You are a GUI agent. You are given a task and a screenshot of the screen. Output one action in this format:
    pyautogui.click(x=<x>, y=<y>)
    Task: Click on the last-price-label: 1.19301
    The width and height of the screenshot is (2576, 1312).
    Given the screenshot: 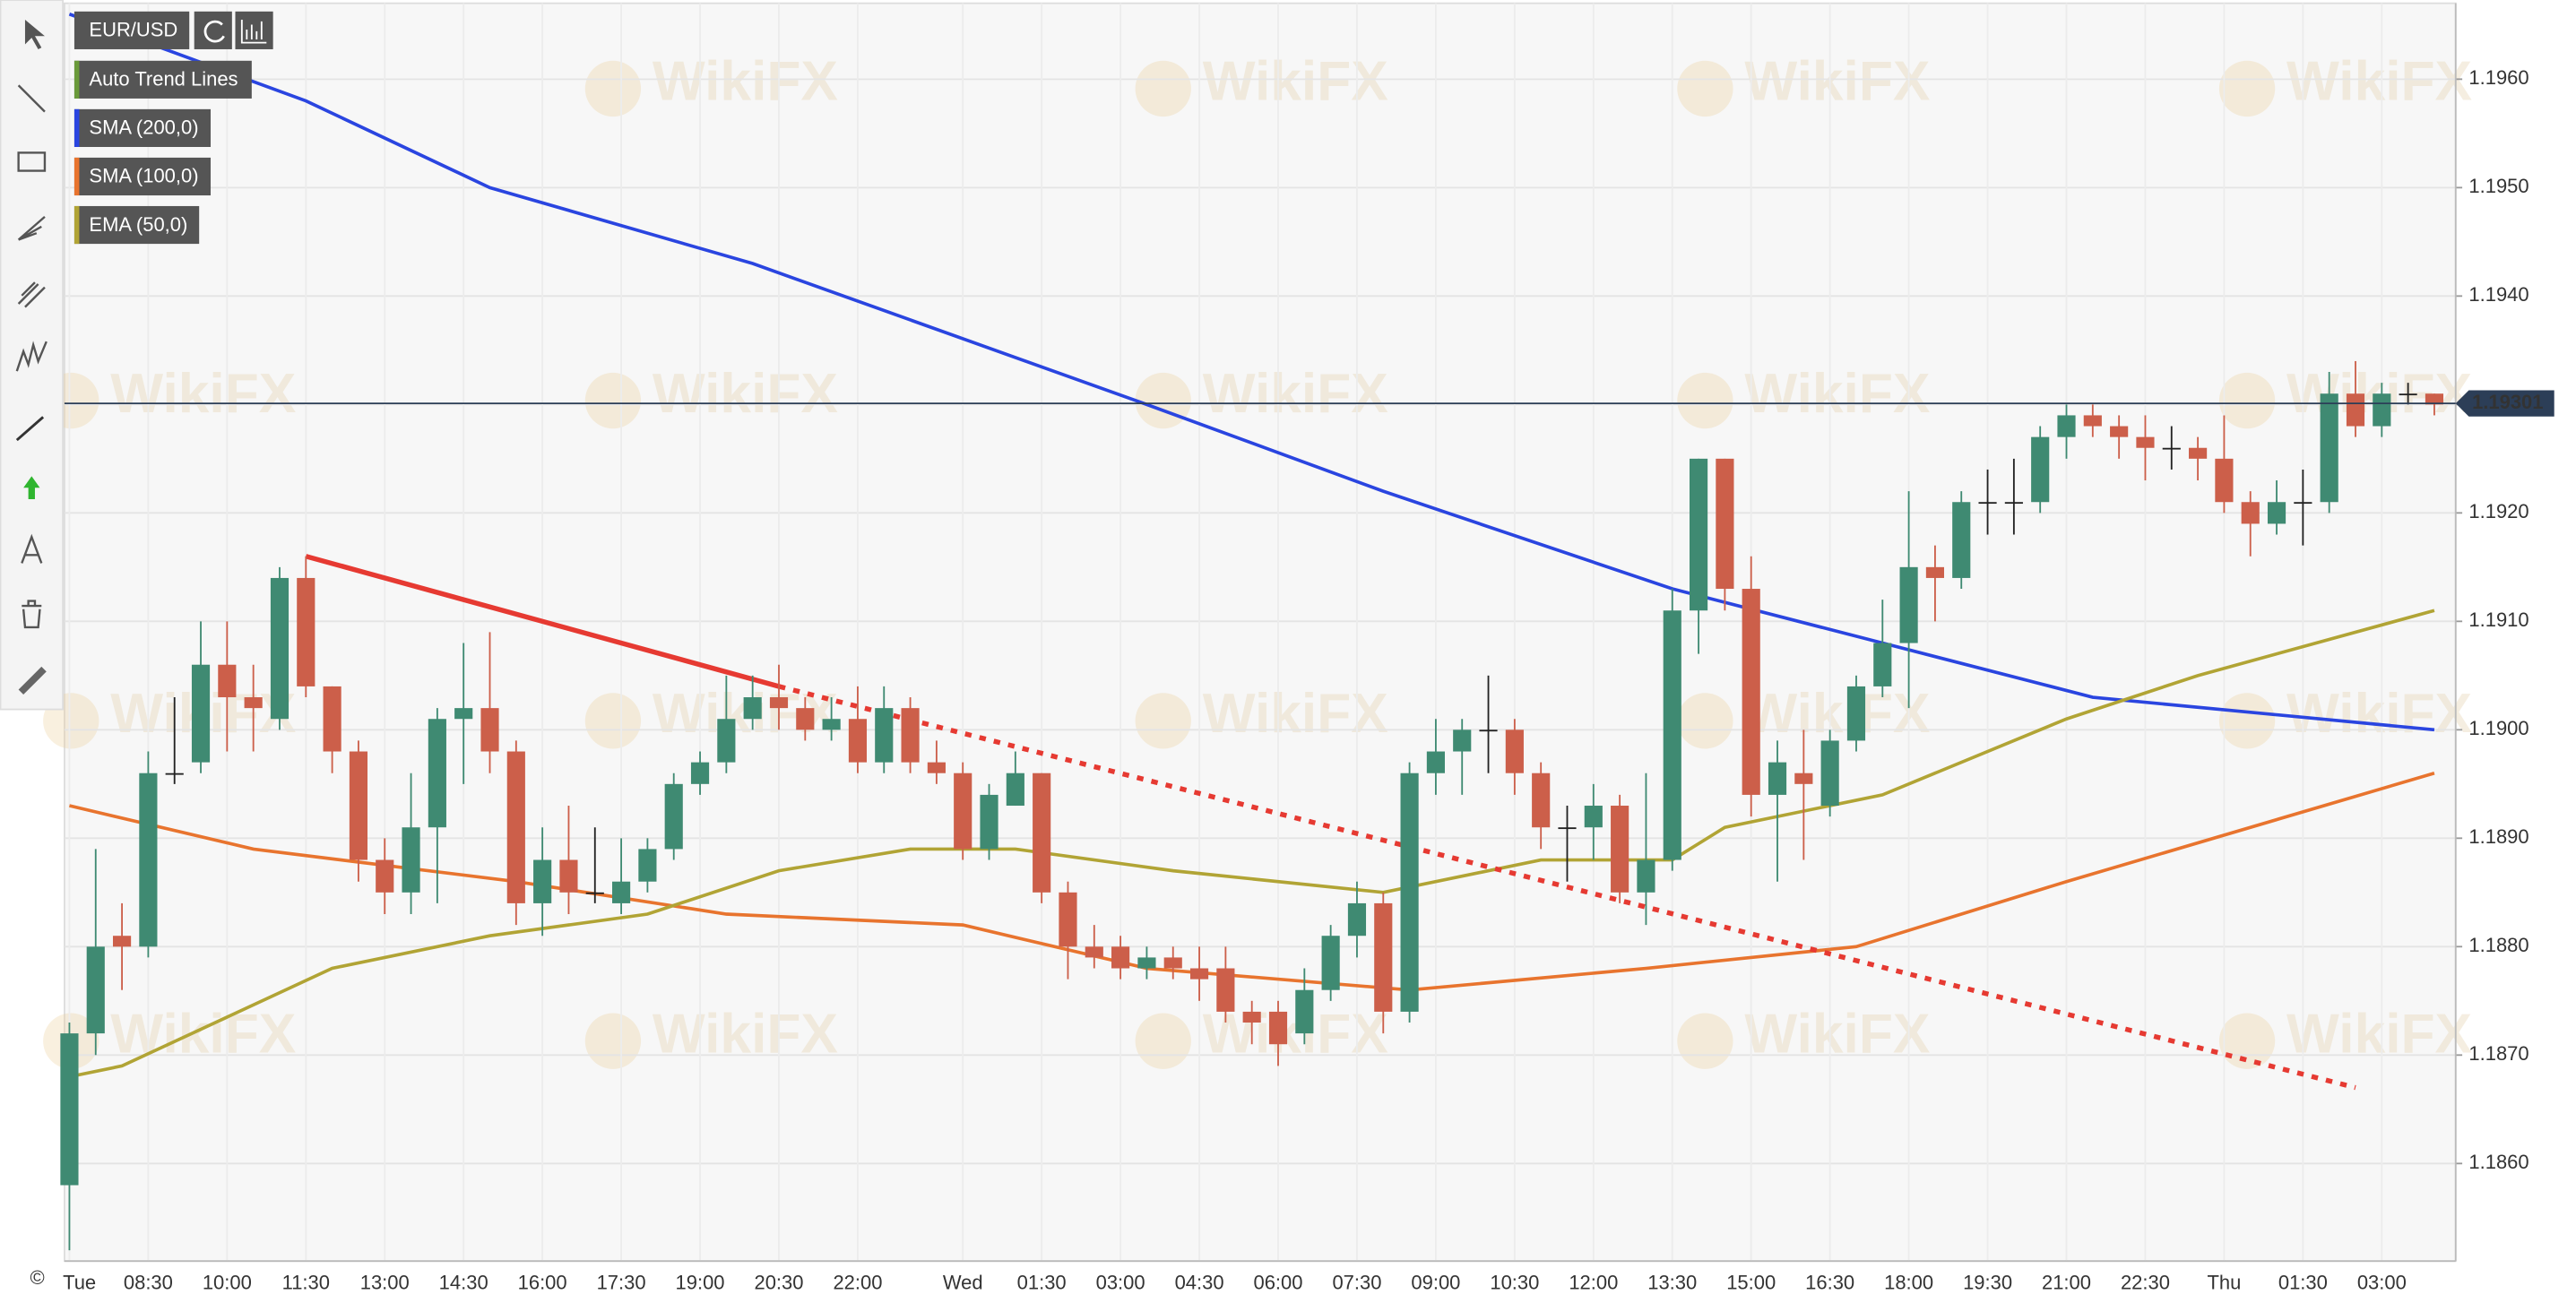 What is the action you would take?
    pyautogui.click(x=2507, y=402)
    